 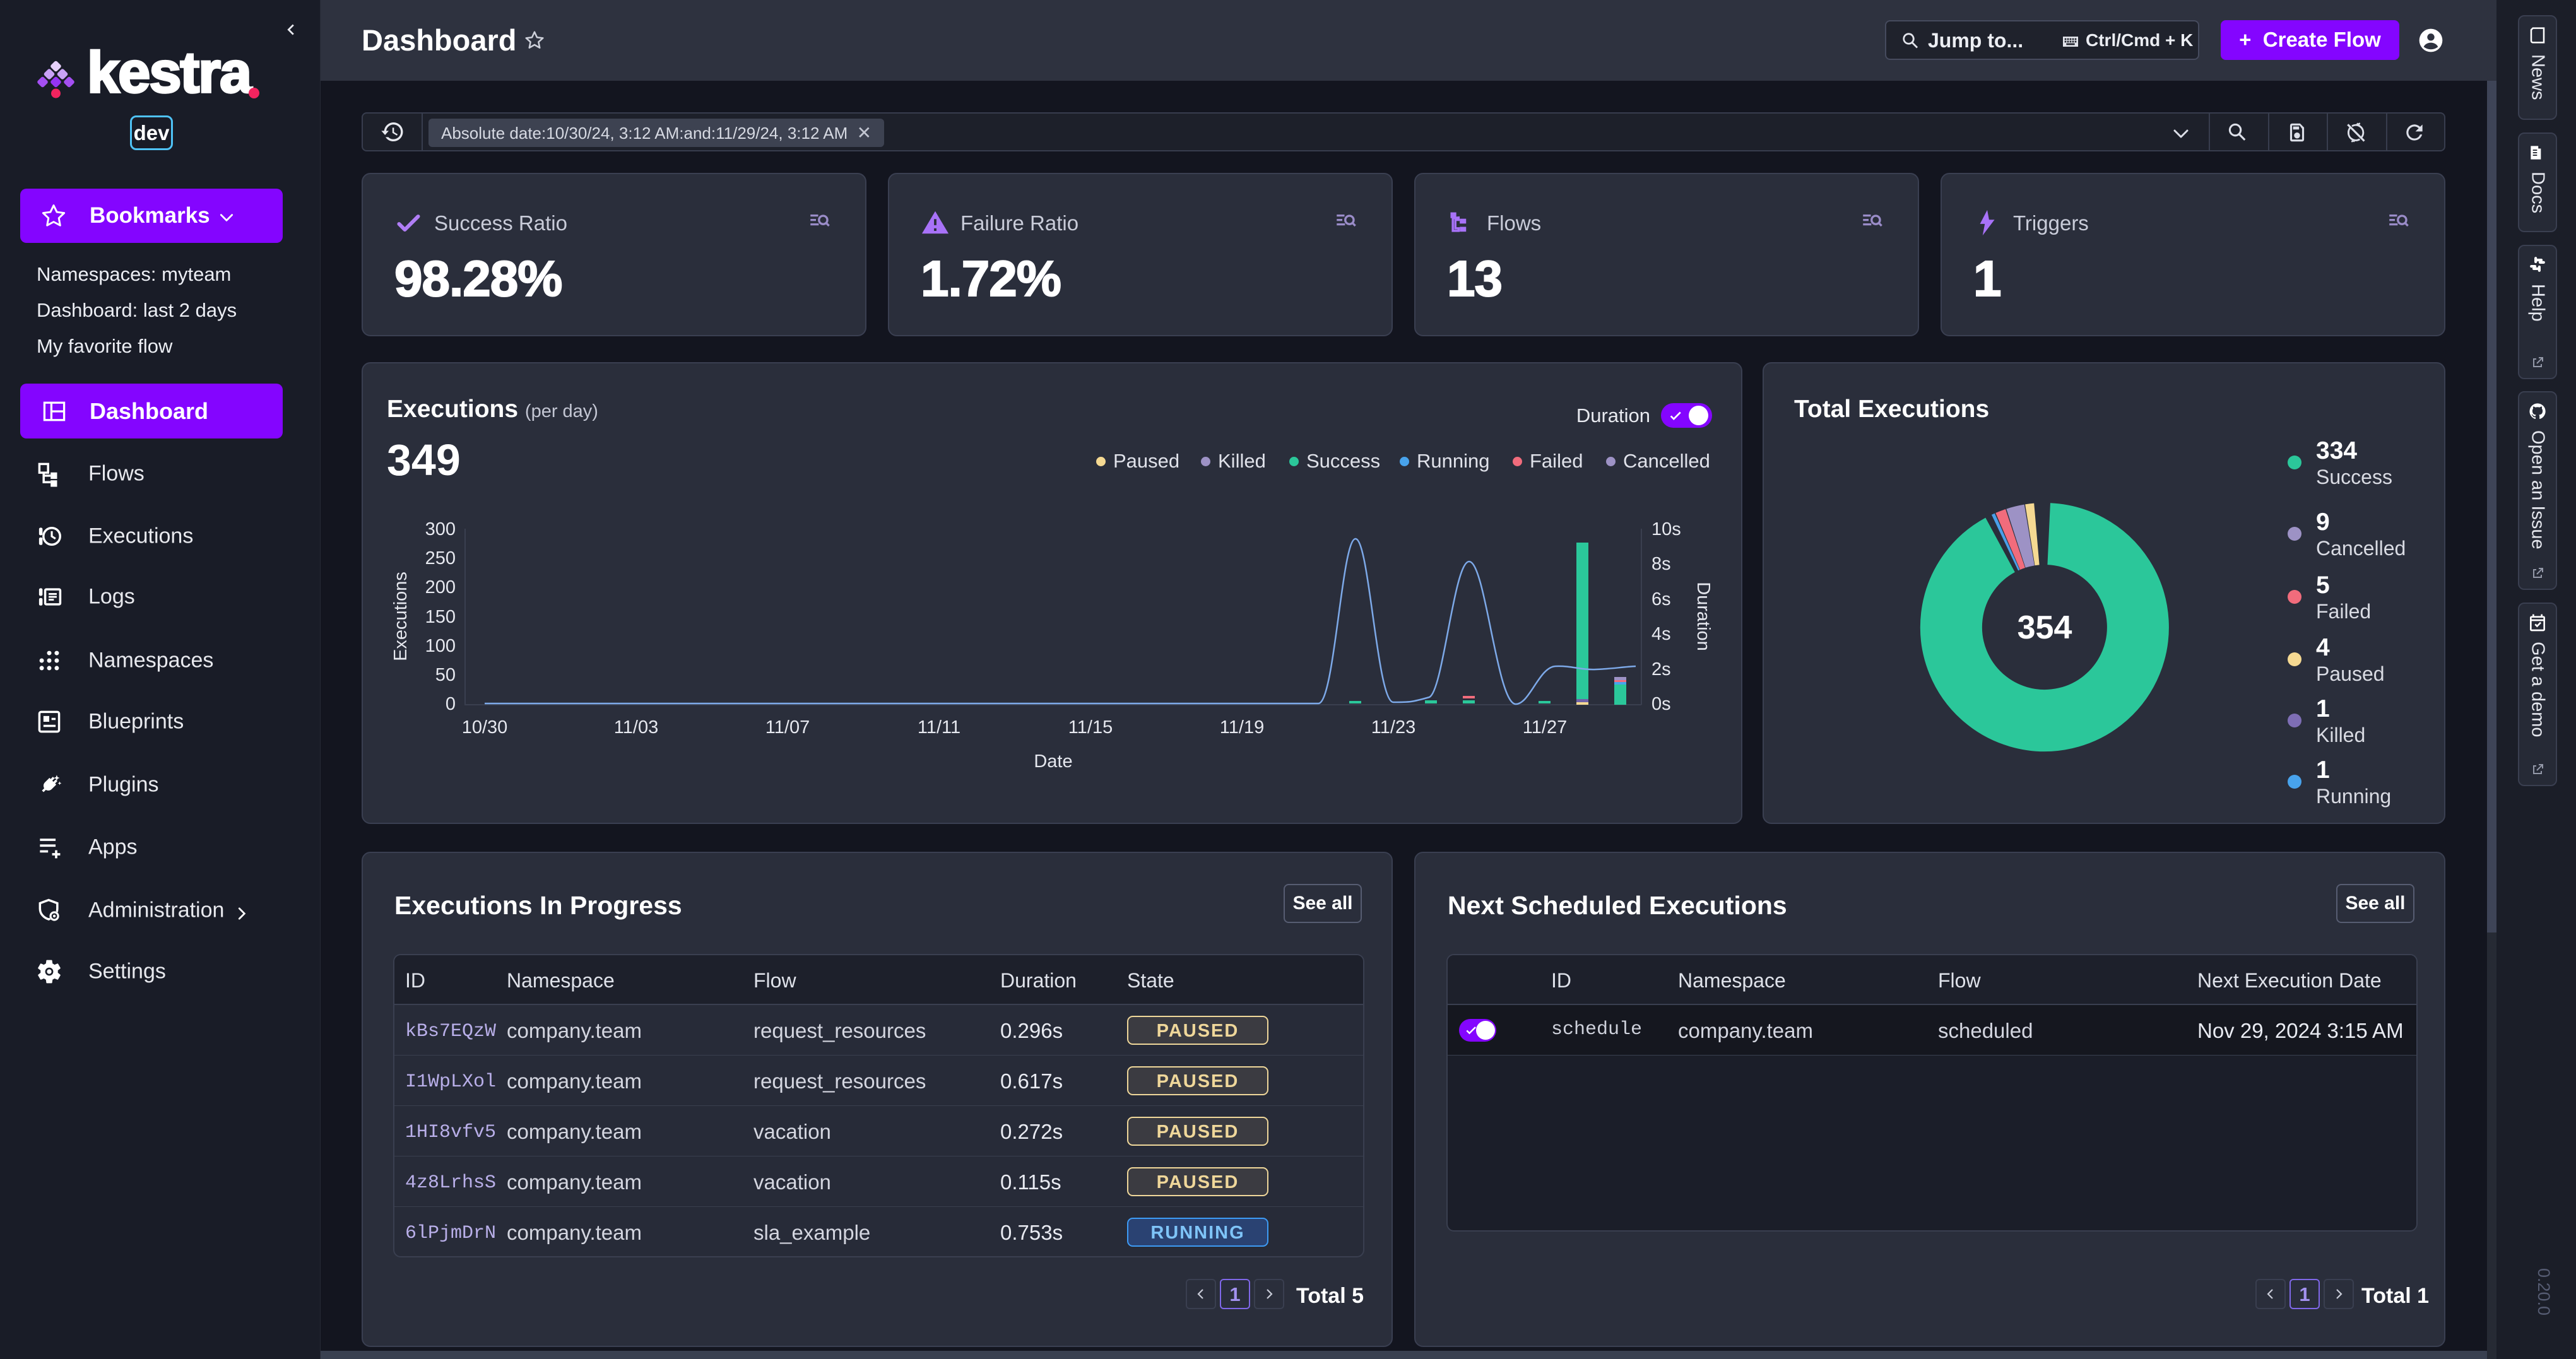 I want to click on svg-text: 6s, so click(x=1661, y=599).